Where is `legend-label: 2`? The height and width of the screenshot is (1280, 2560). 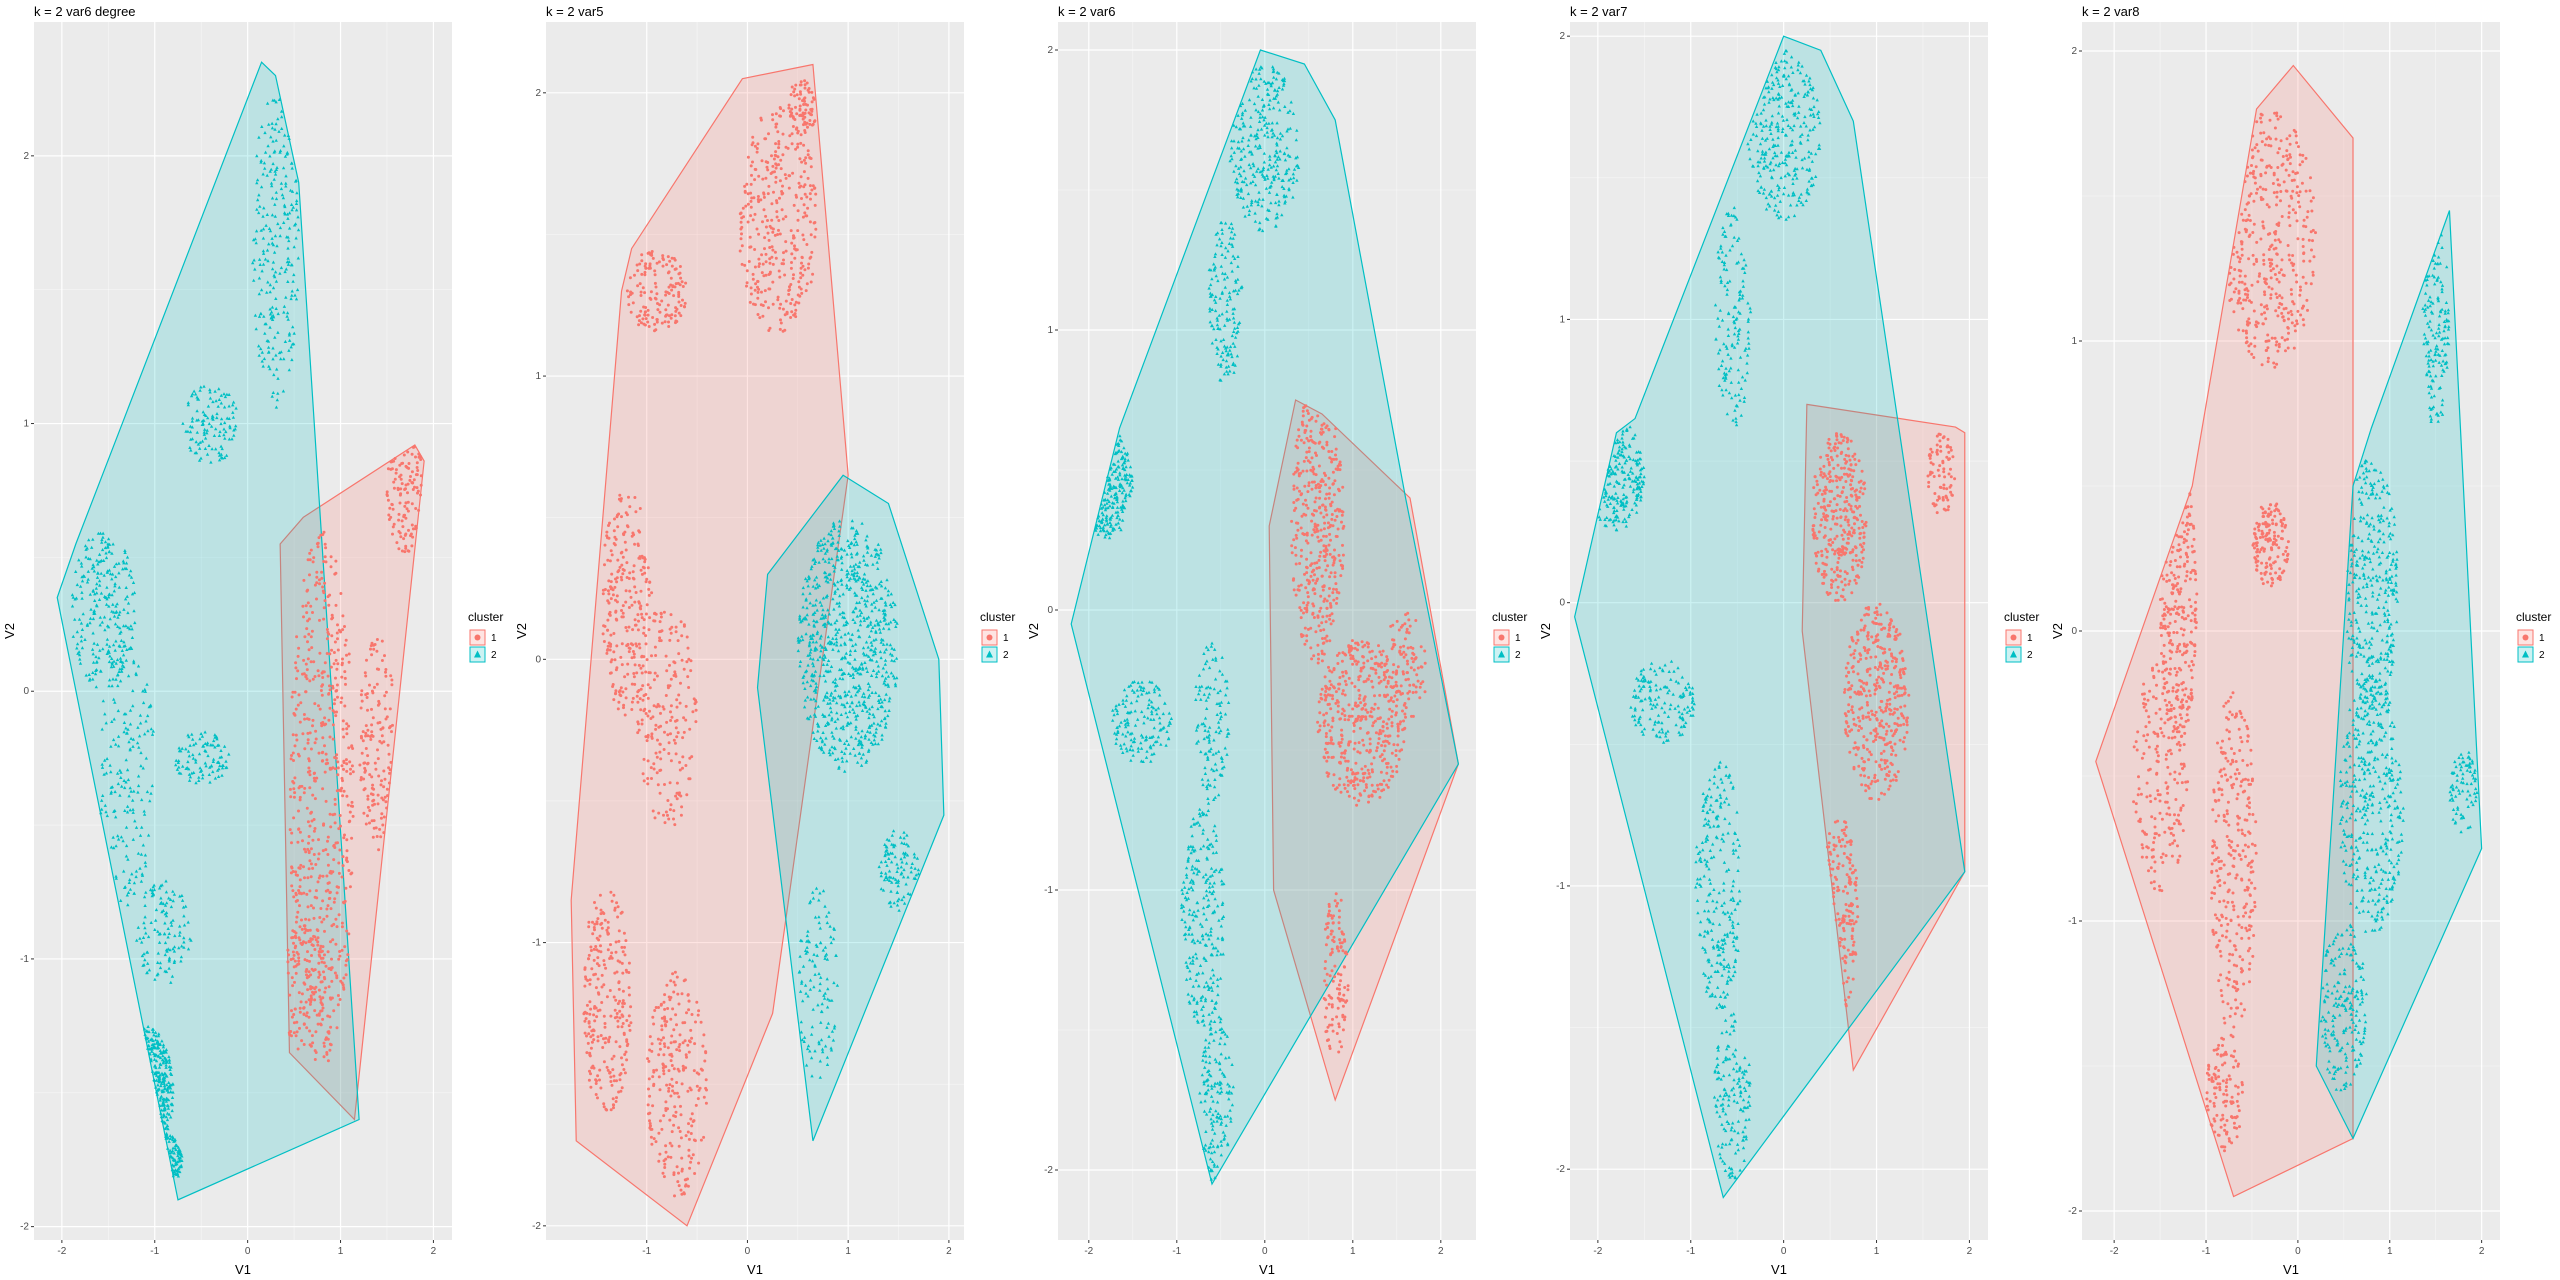
legend-label: 2 is located at coordinates (1006, 655).